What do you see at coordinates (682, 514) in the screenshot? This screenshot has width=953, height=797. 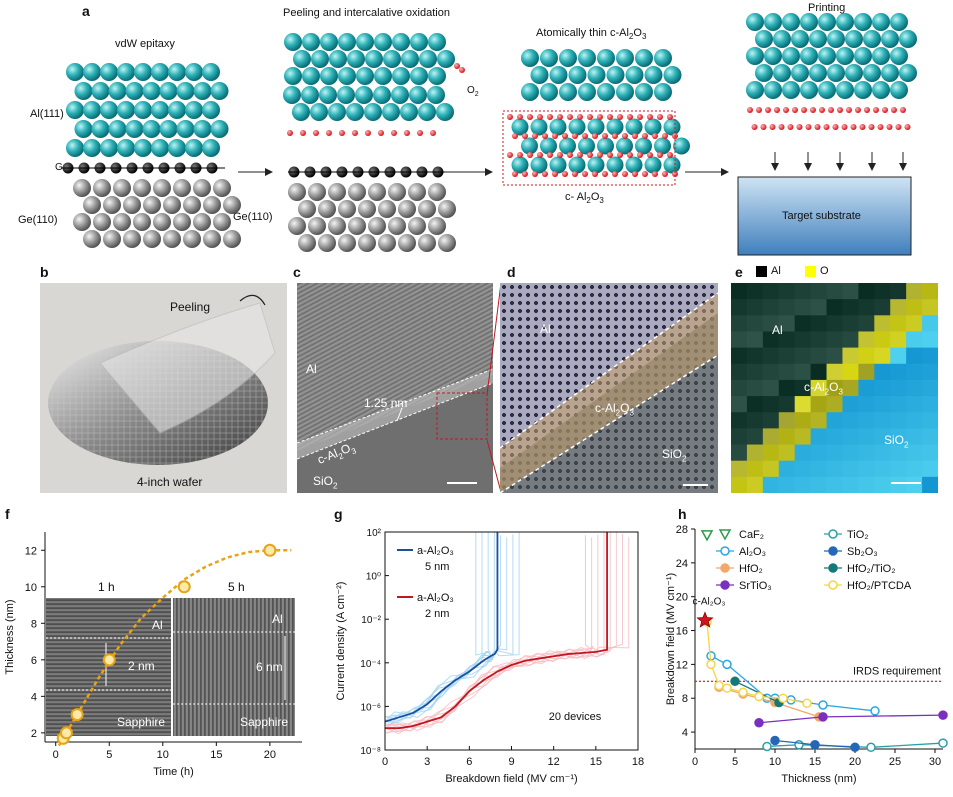 I see `panel-h-label: h` at bounding box center [682, 514].